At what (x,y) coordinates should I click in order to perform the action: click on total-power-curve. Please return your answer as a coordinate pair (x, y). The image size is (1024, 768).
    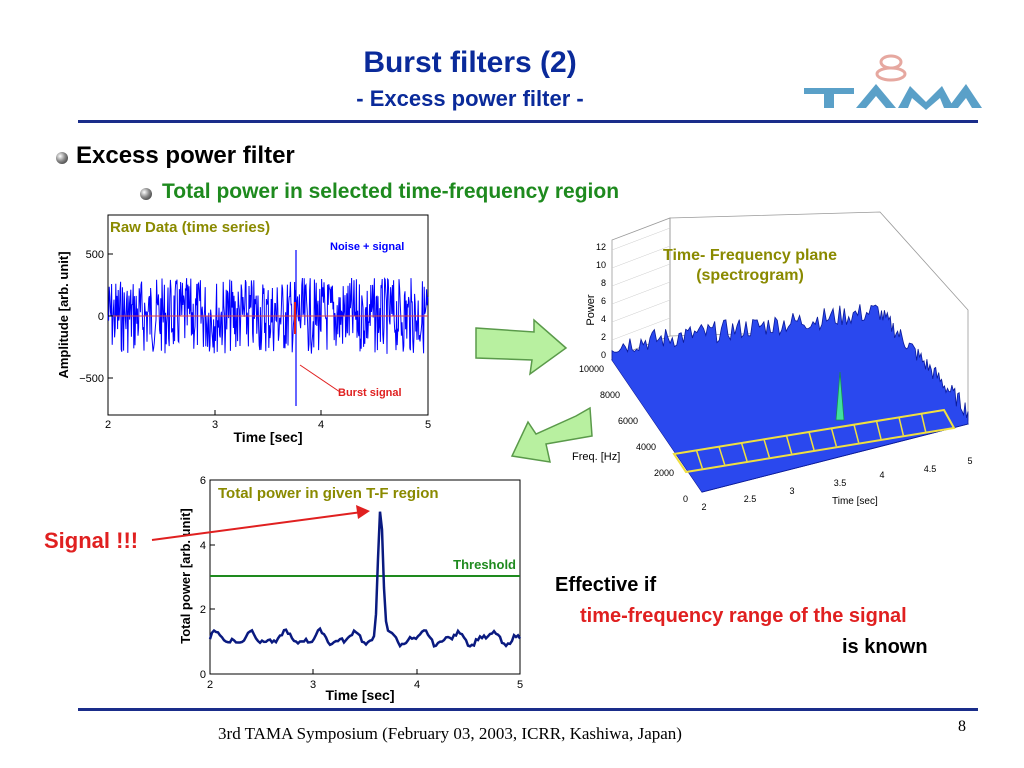
    Looking at the image, I should click on (365, 580).